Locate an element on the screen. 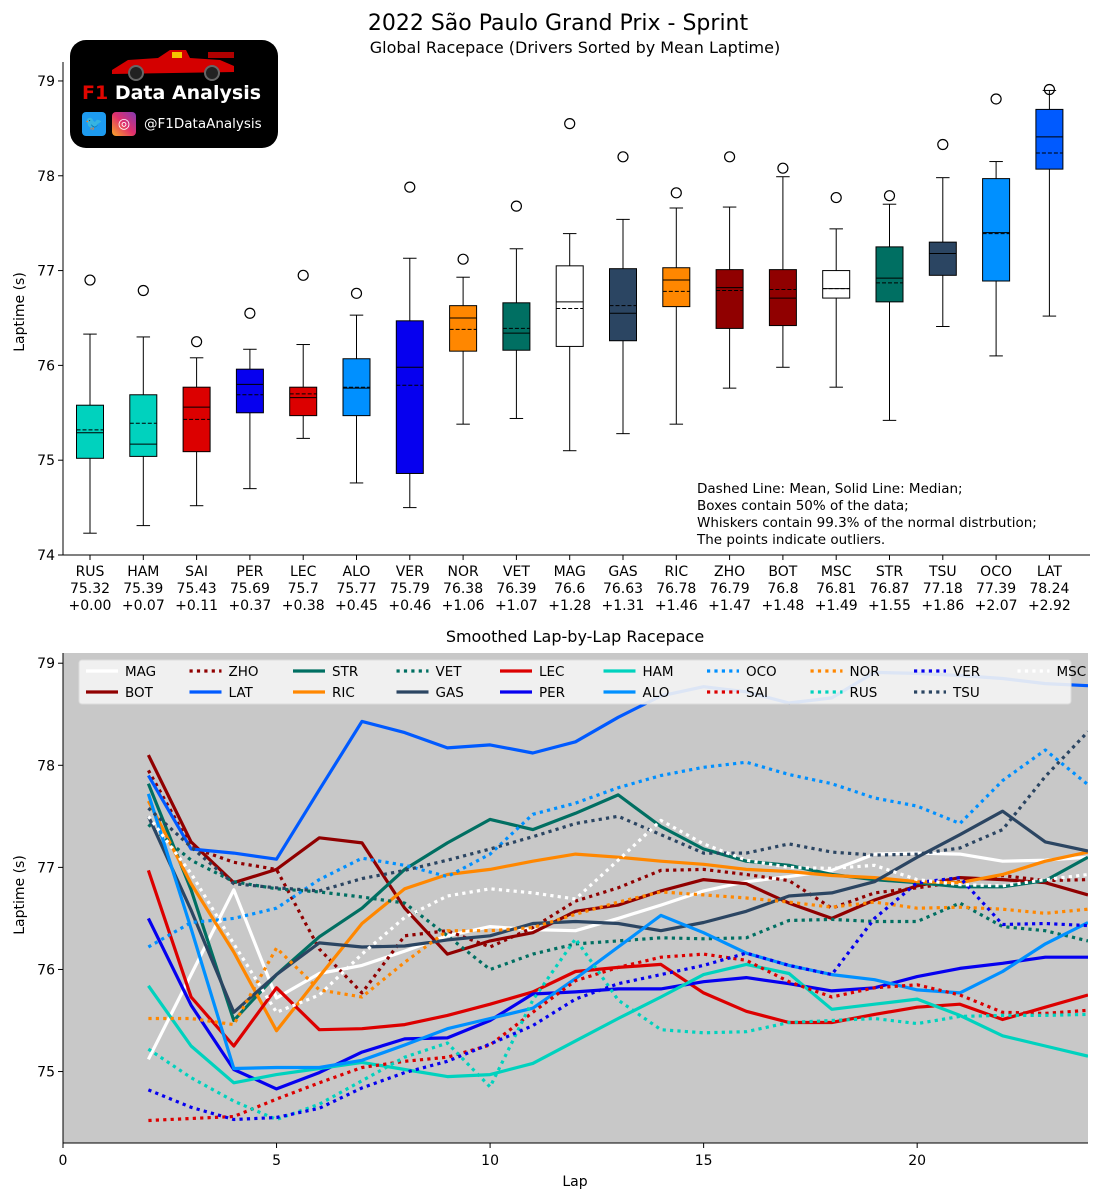 The image size is (1099, 1200). x-tick-delta: +1.28 is located at coordinates (569, 606).